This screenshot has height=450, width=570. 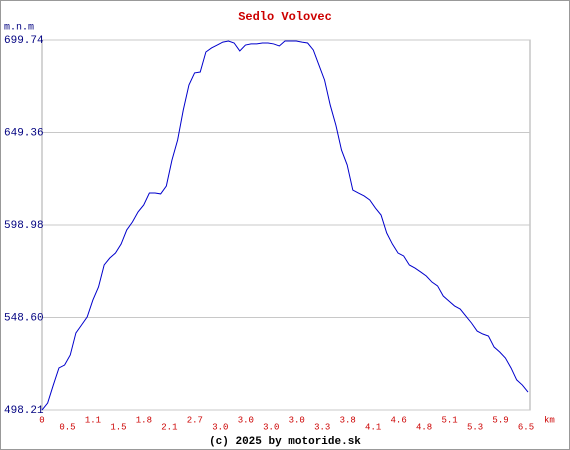 What do you see at coordinates (500, 420) in the screenshot?
I see `x-tick-label: 5.9` at bounding box center [500, 420].